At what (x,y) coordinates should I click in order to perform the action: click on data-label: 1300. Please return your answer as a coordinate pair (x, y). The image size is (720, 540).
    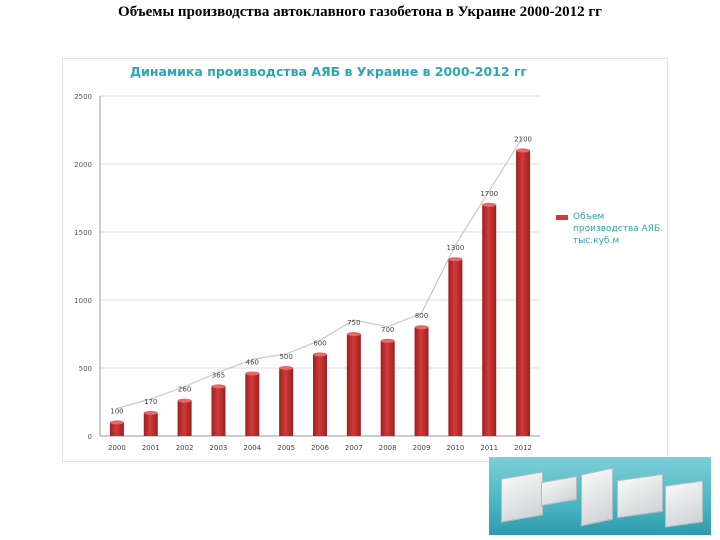
    Looking at the image, I should click on (455, 248).